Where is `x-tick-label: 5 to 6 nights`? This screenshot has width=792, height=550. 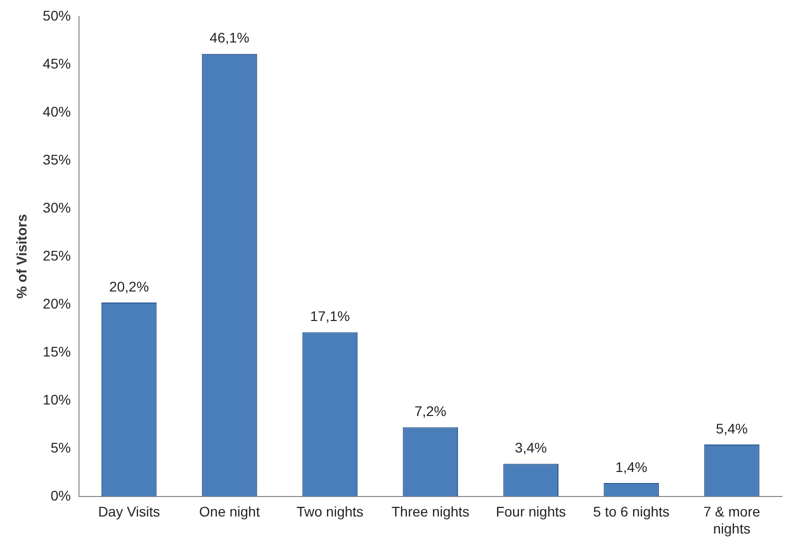 x-tick-label: 5 to 6 nights is located at coordinates (631, 512).